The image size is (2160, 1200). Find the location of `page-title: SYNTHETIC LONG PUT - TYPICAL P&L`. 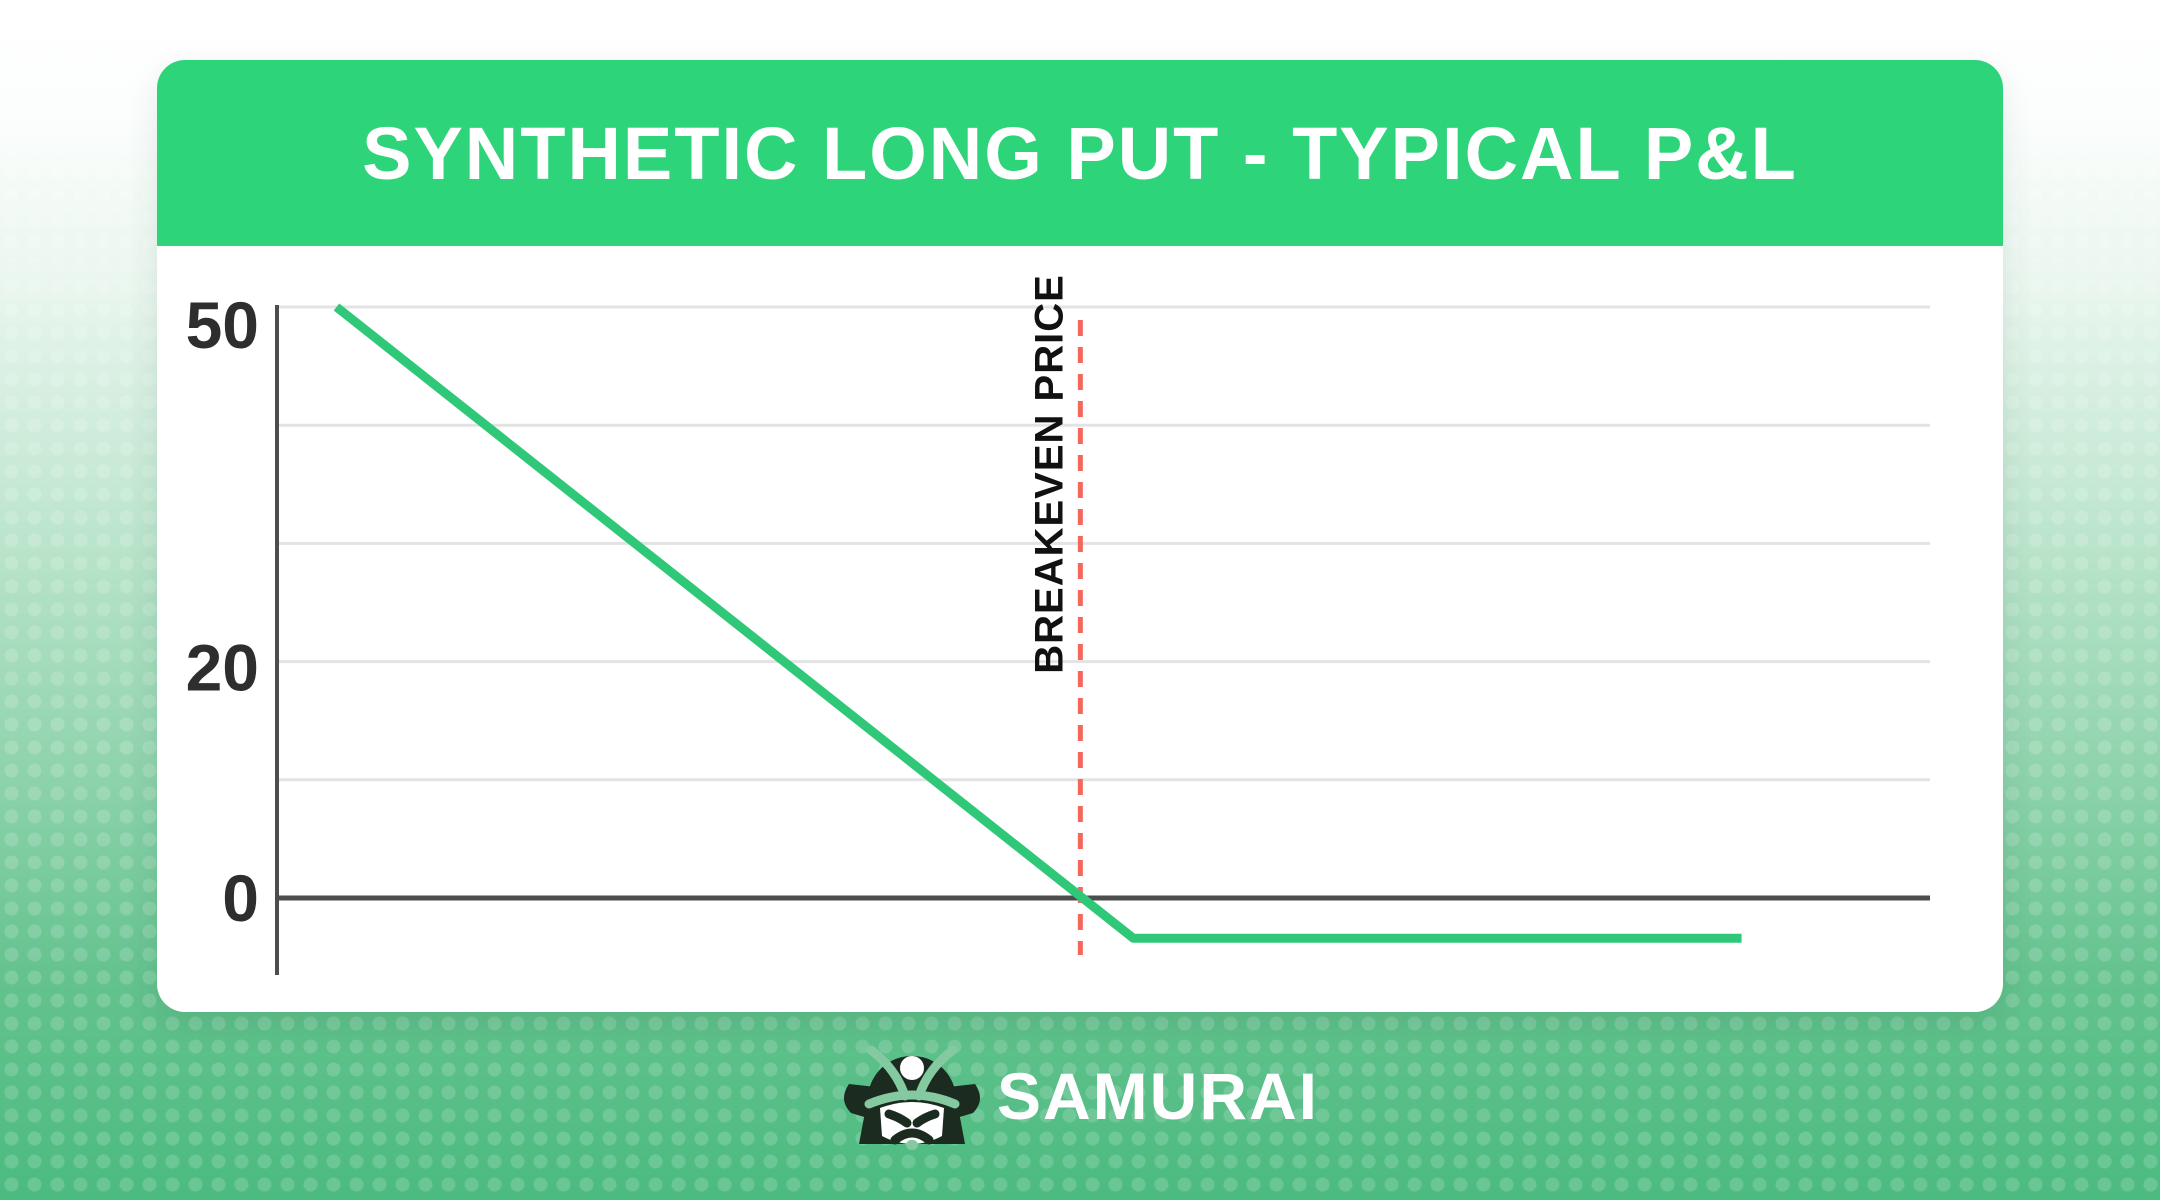

page-title: SYNTHETIC LONG PUT - TYPICAL P&L is located at coordinates (1080, 153).